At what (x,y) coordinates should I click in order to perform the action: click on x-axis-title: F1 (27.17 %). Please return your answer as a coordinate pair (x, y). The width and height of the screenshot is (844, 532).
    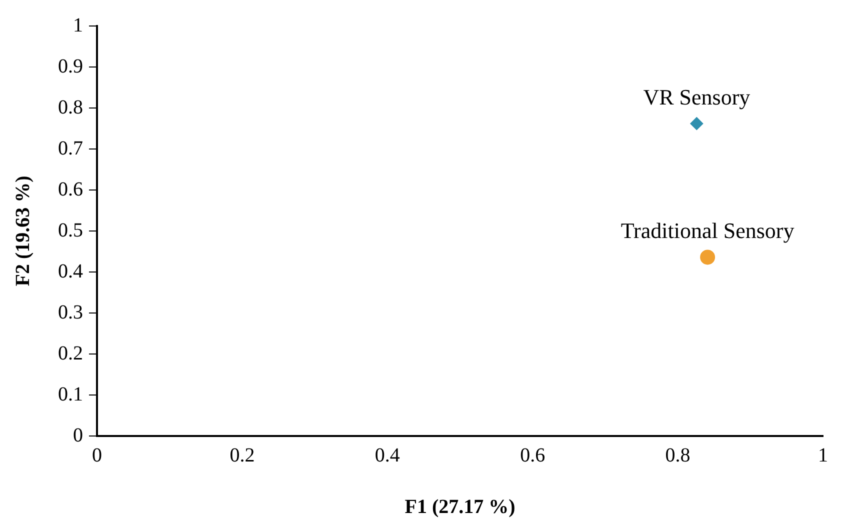
    Looking at the image, I should click on (460, 507).